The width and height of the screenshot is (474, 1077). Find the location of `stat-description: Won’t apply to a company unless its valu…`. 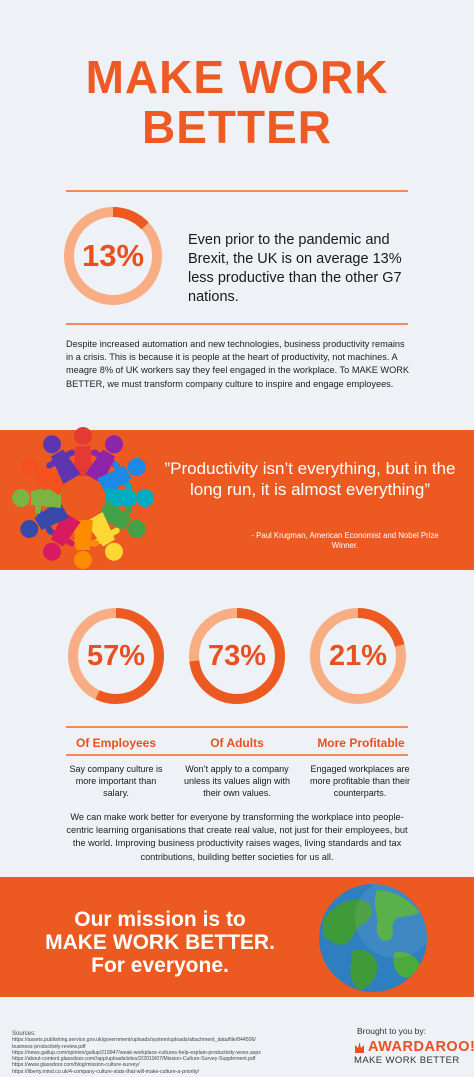

stat-description: Won’t apply to a company unless its valu… is located at coordinates (237, 781).